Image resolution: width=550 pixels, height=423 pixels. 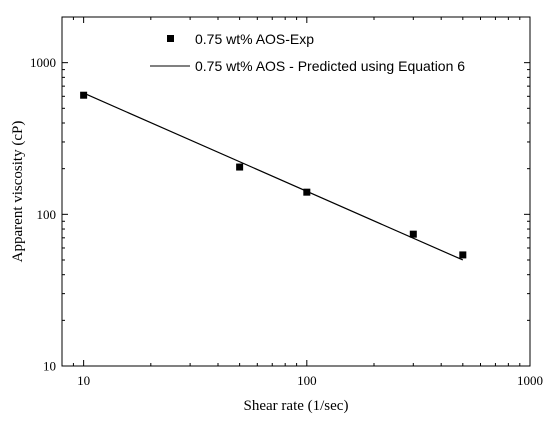 I want to click on x-tick-label: 100, so click(x=307, y=380).